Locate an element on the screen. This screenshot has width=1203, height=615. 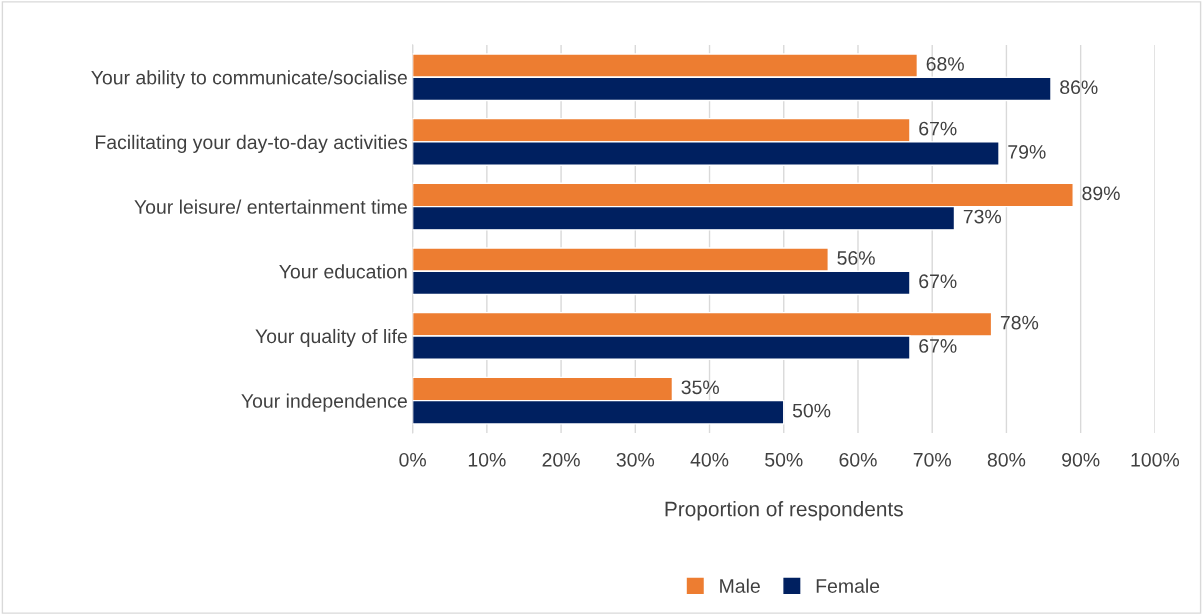
y-tick-label: Your leisure/ entertainment time is located at coordinates (270, 206).